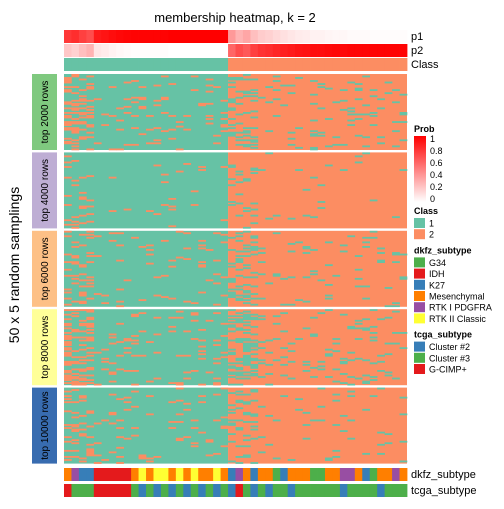 Image resolution: width=504 pixels, height=509 pixels. Describe the element at coordinates (220, 425) in the screenshot. I see `row-group-panel: top 10000 rows` at that location.